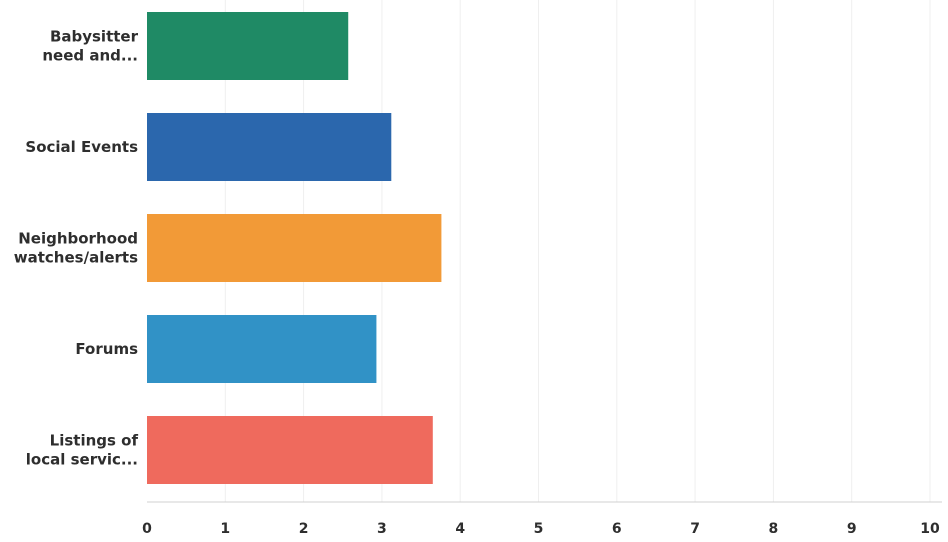 This screenshot has width=948, height=542. What do you see at coordinates (617, 529) in the screenshot?
I see `x-tick-label-6: 6` at bounding box center [617, 529].